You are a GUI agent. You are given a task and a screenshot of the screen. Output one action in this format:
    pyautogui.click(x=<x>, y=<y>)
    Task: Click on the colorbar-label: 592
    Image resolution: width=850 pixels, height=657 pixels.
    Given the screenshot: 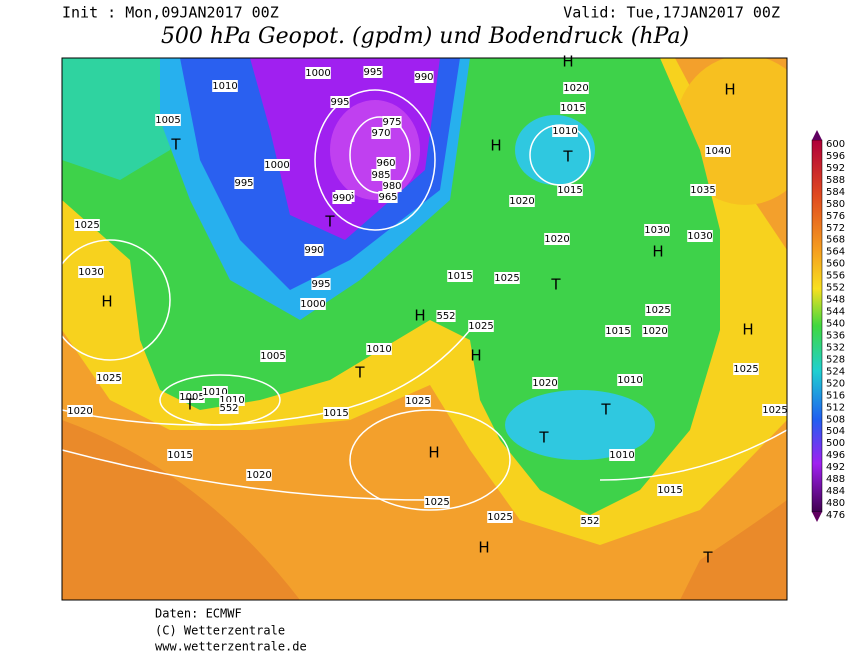 What is the action you would take?
    pyautogui.click(x=835, y=168)
    